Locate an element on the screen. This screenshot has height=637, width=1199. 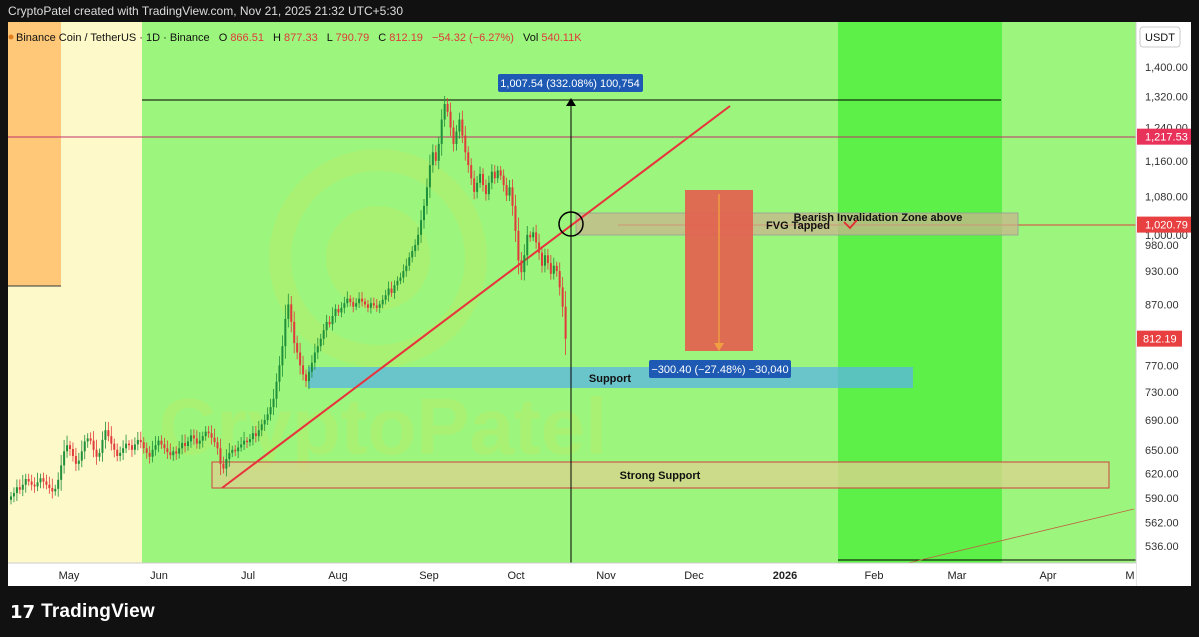
time-tick-8: 2026 is located at coordinates (785, 576).